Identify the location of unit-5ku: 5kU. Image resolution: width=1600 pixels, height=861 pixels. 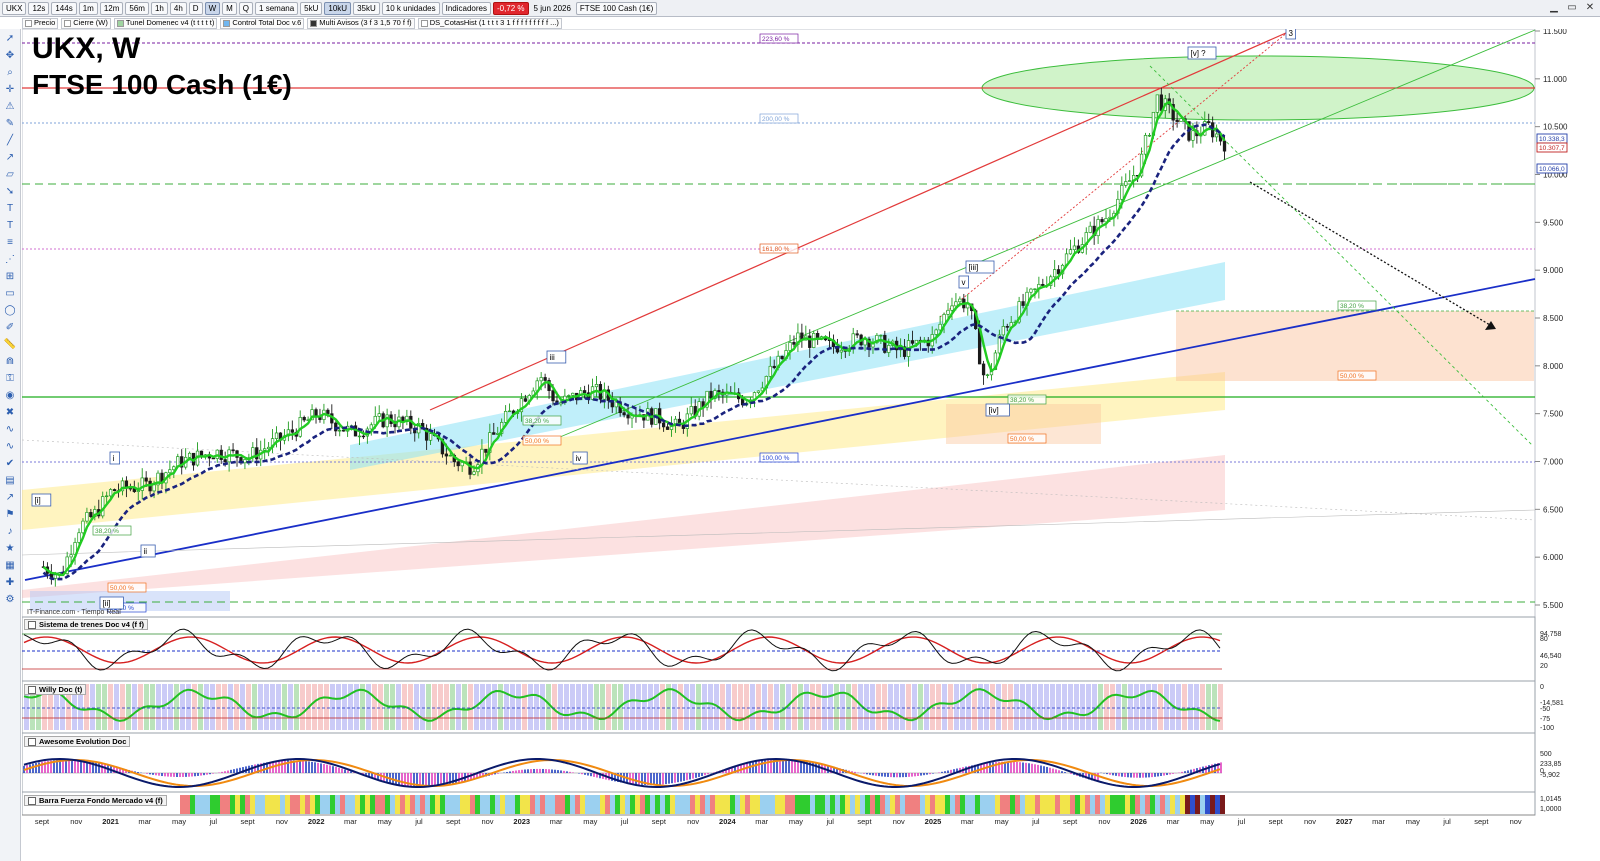
(311, 8).